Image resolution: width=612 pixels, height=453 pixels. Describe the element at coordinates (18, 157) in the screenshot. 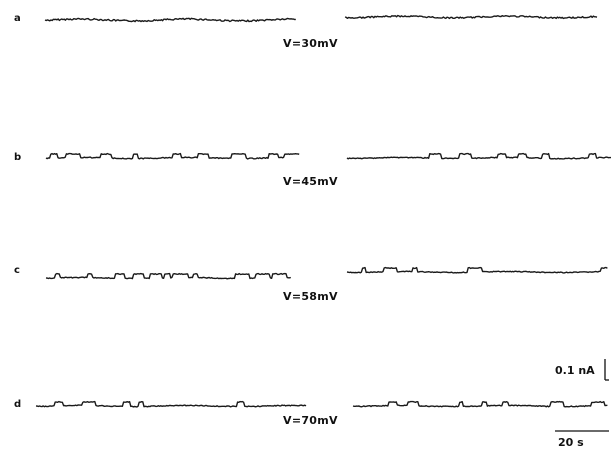

I see `panel-letter-b: b` at that location.